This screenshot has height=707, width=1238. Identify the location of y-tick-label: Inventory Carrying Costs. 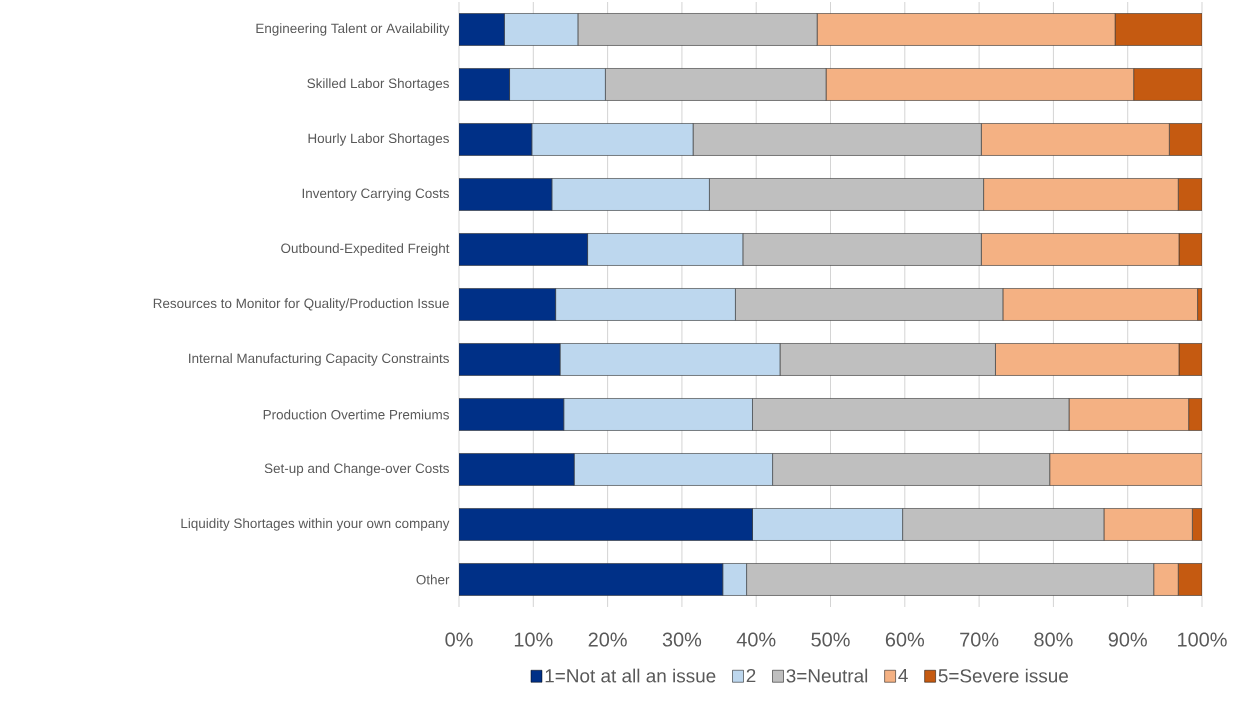
(375, 194).